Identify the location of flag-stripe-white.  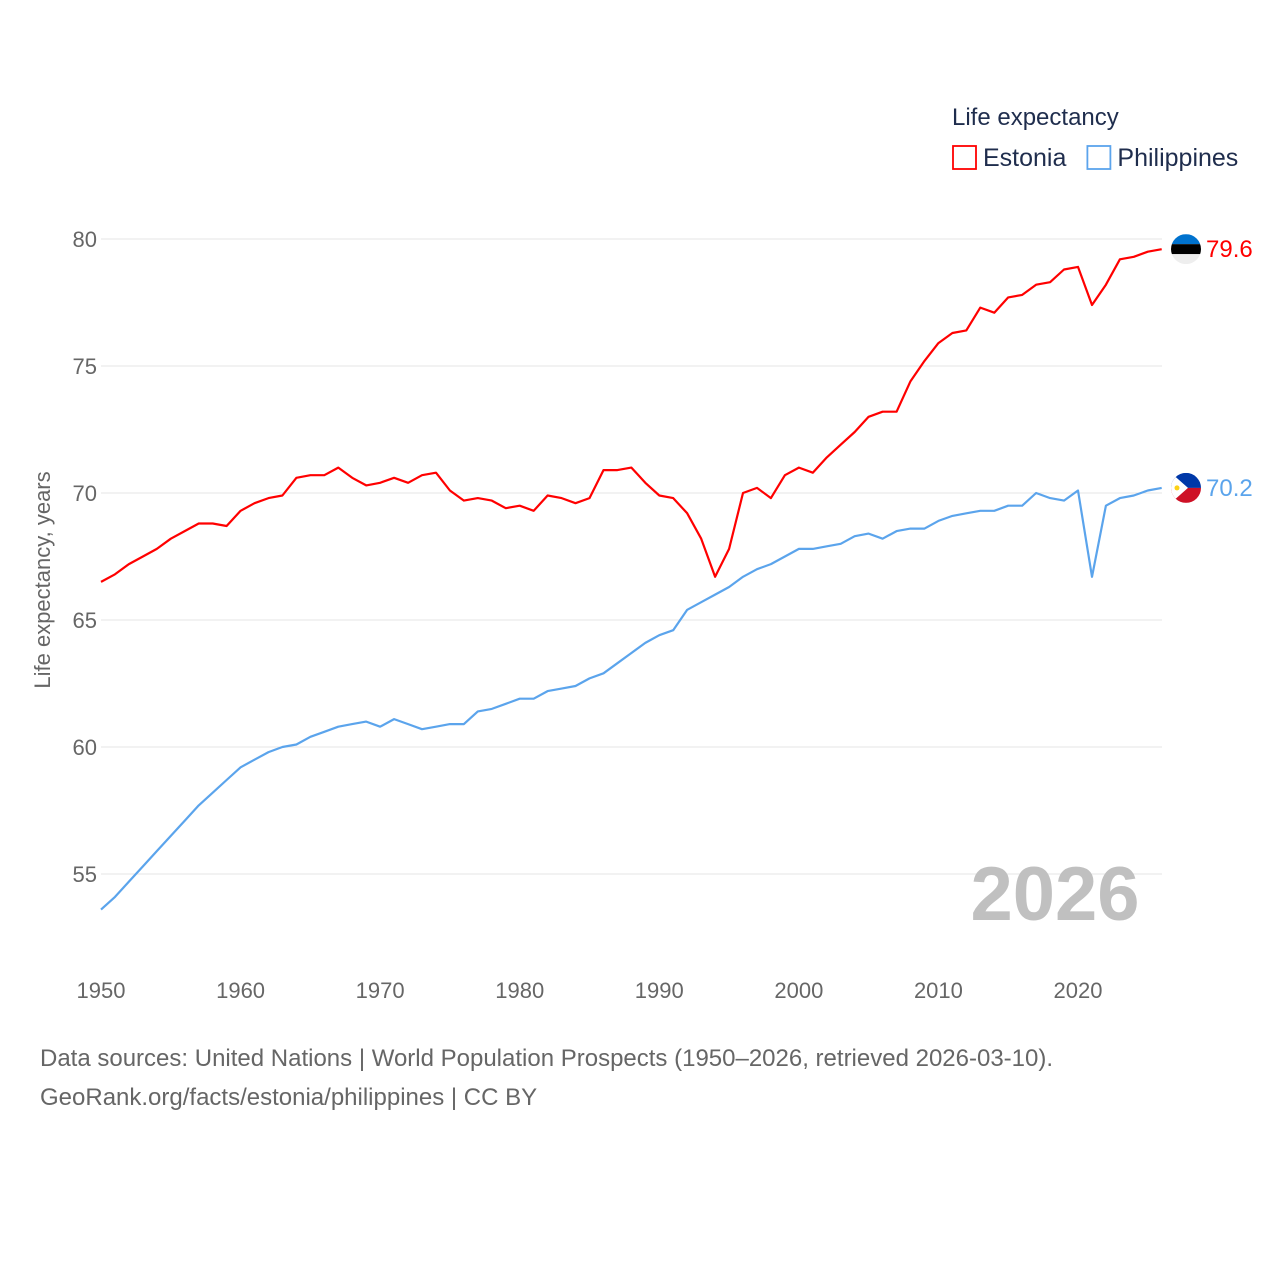
(1186, 259).